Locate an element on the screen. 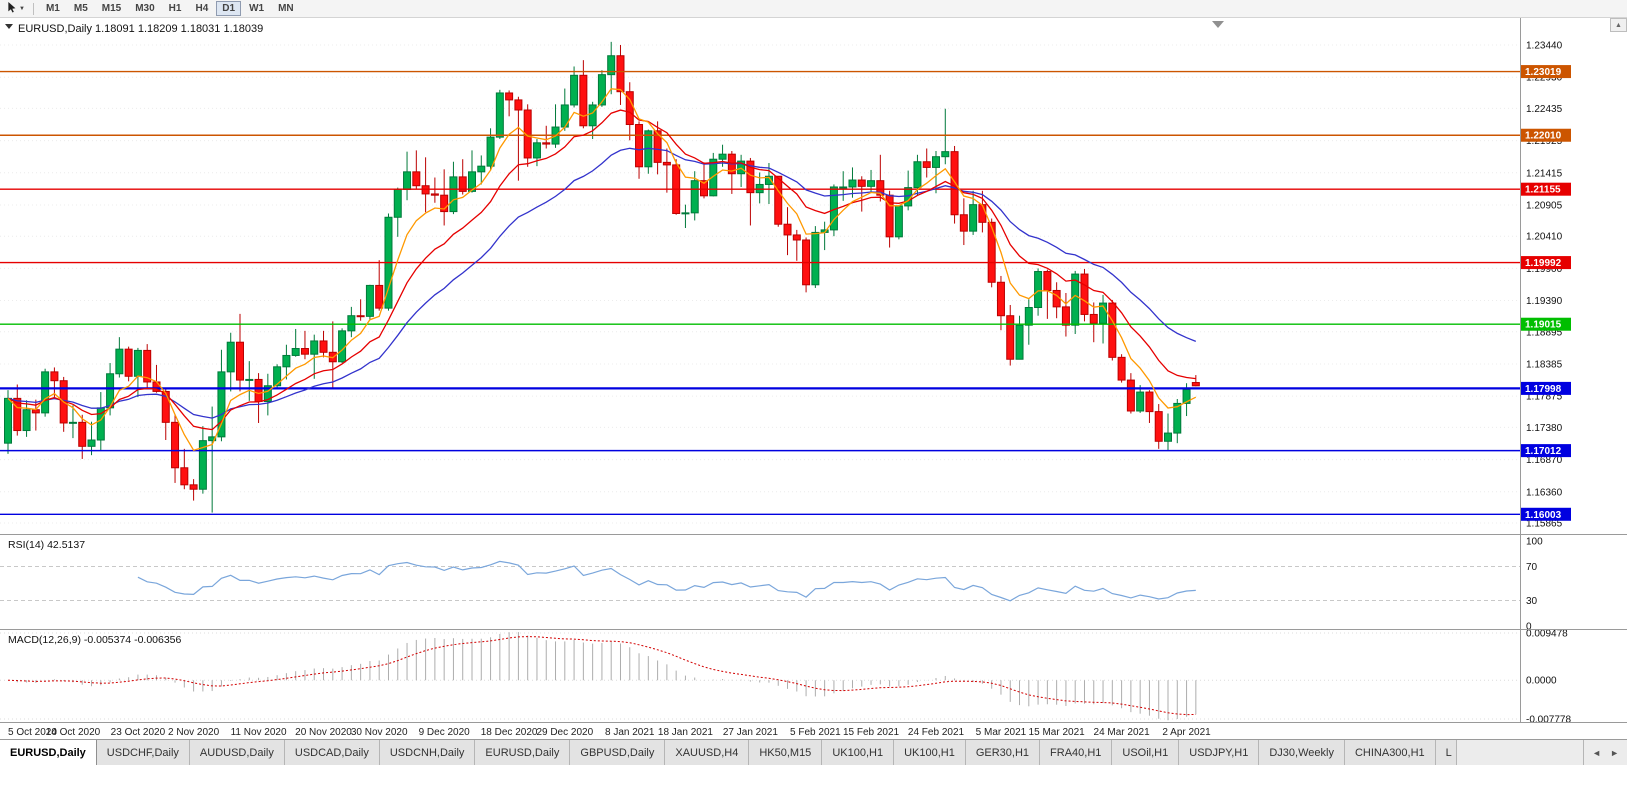 Image resolution: width=1627 pixels, height=794 pixels. price-tag-1.23019 is located at coordinates (1546, 72).